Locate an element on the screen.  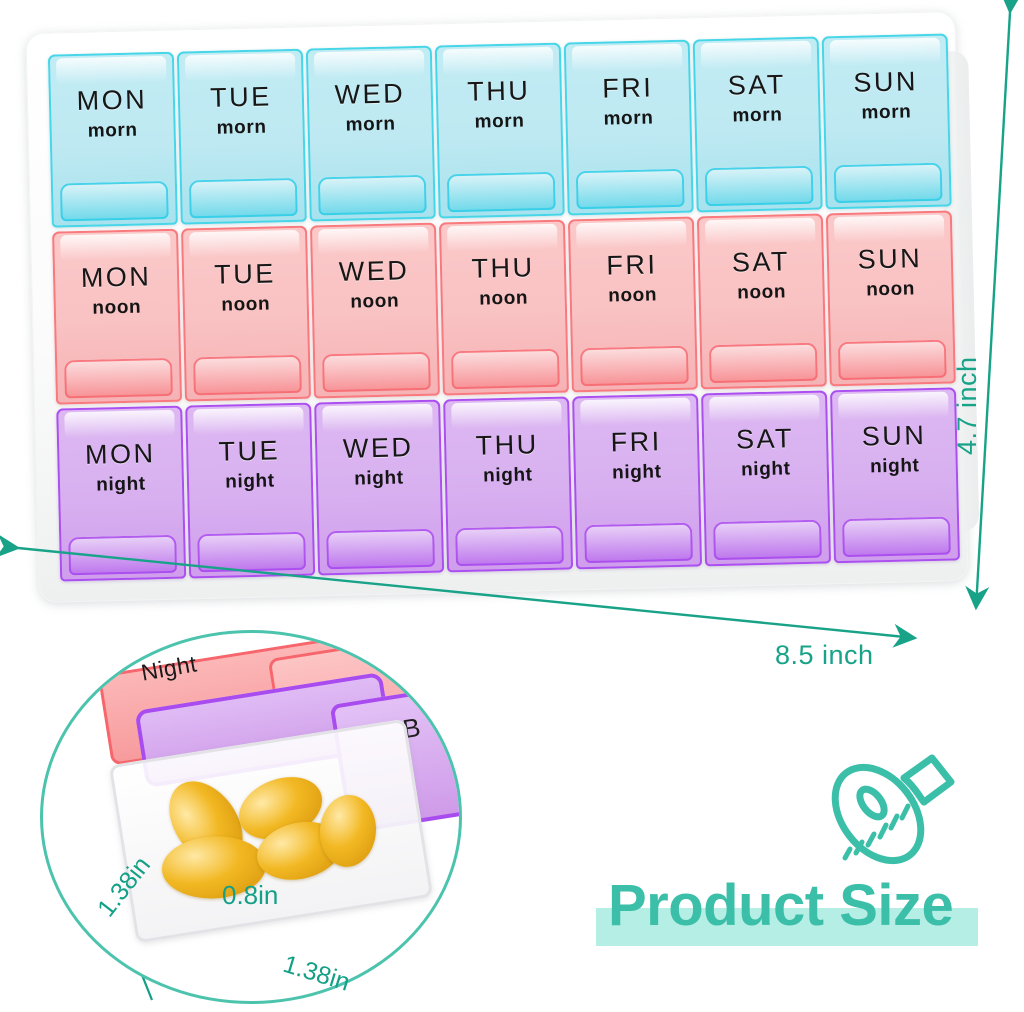
compartment-fri-night: FRI night is located at coordinates (637, 481).